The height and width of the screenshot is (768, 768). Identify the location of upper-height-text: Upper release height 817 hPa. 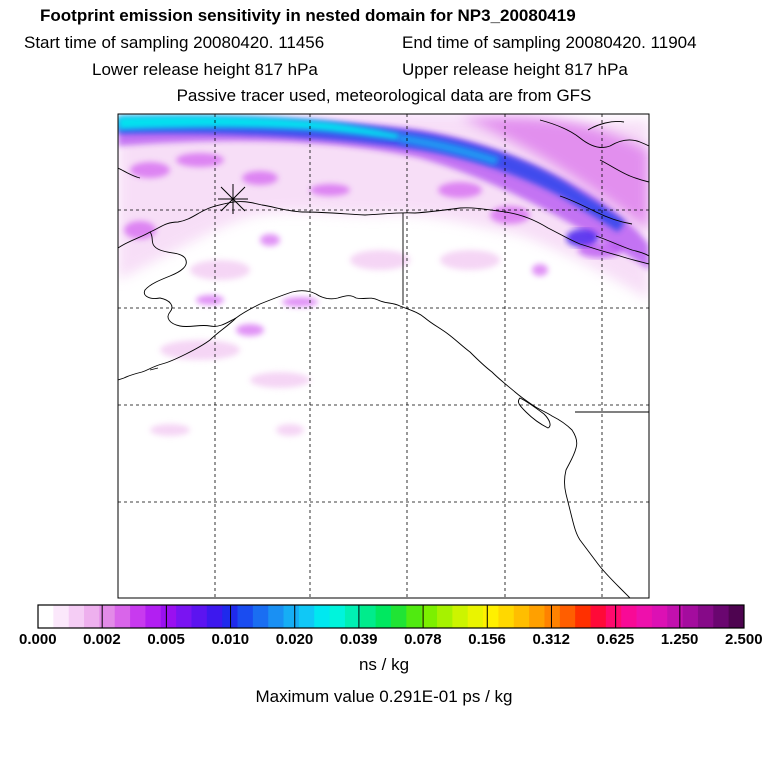
(515, 69).